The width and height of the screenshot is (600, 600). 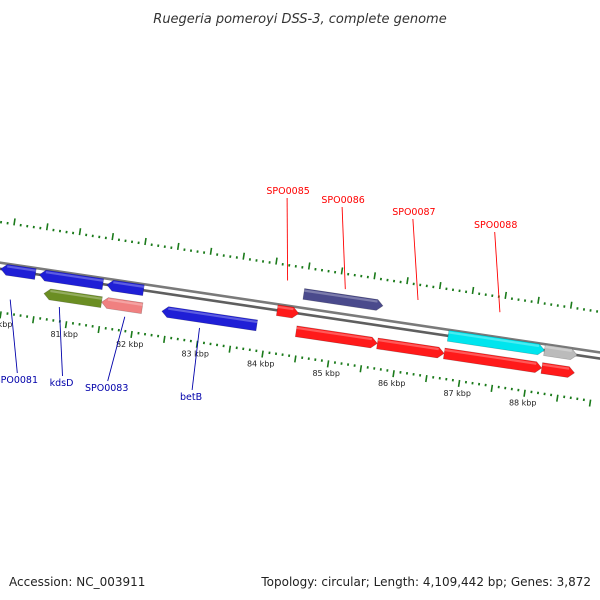 I want to click on scale-label: 83 kbp, so click(x=195, y=354).